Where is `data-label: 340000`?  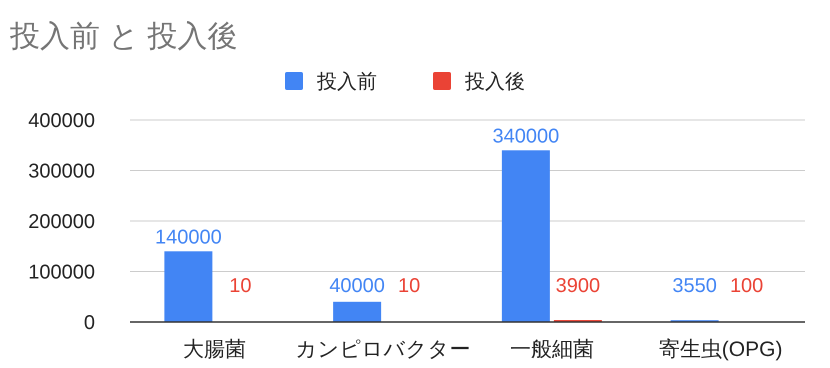
data-label: 340000 is located at coordinates (526, 136).